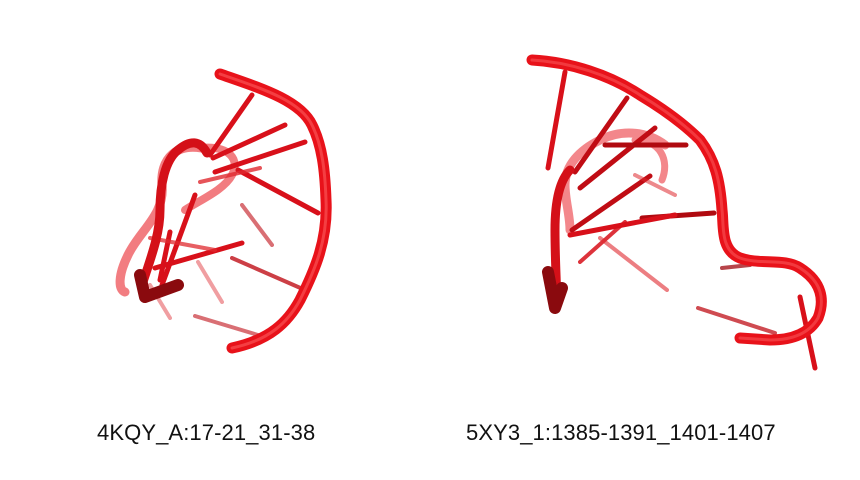 The height and width of the screenshot is (480, 860). I want to click on base-pair-rungs, so click(234, 216).